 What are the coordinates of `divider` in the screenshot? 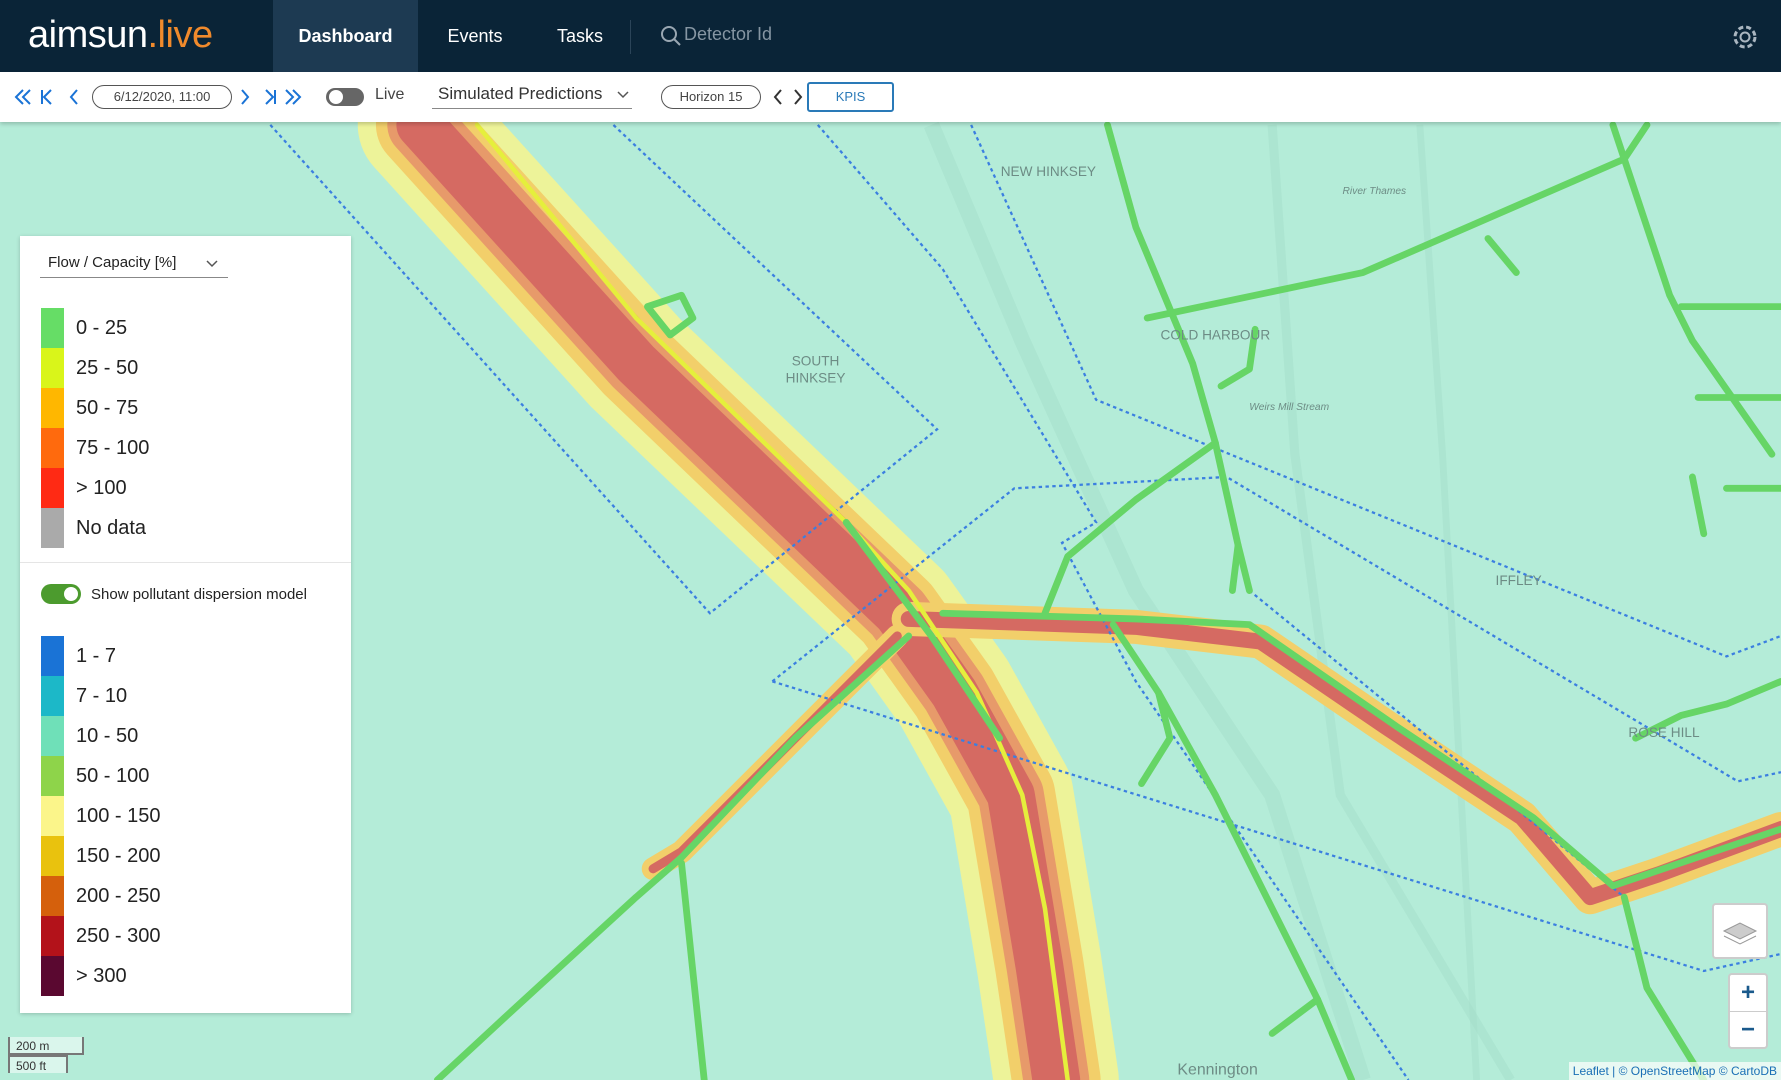 It's located at (630, 37).